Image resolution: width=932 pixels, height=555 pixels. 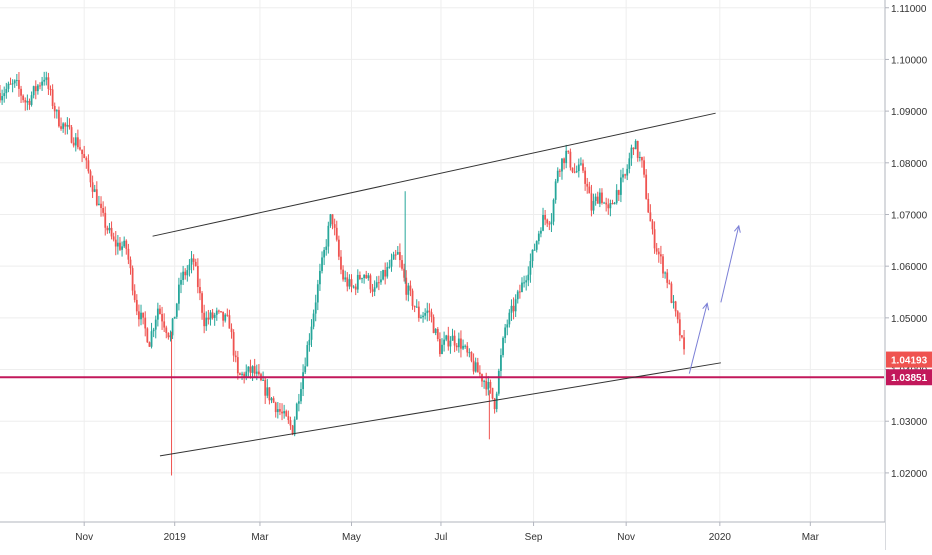 I want to click on time-axis: Nov 2019 Mar May Jul Sep Nov 2020 Mar, so click(x=442, y=535).